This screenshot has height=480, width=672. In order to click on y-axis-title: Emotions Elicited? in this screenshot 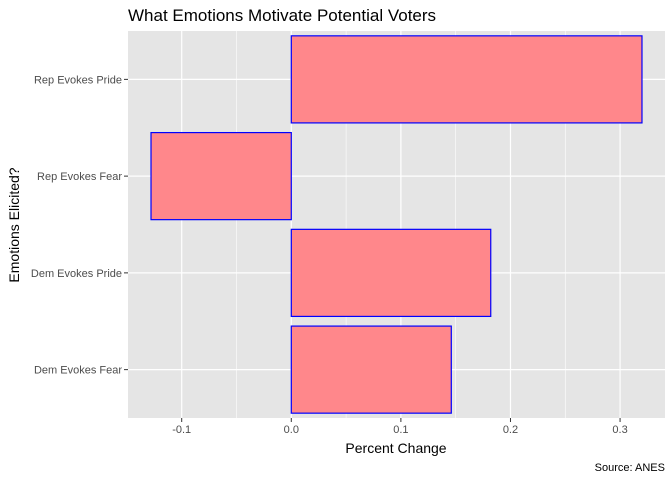, I will do `click(14, 224)`.